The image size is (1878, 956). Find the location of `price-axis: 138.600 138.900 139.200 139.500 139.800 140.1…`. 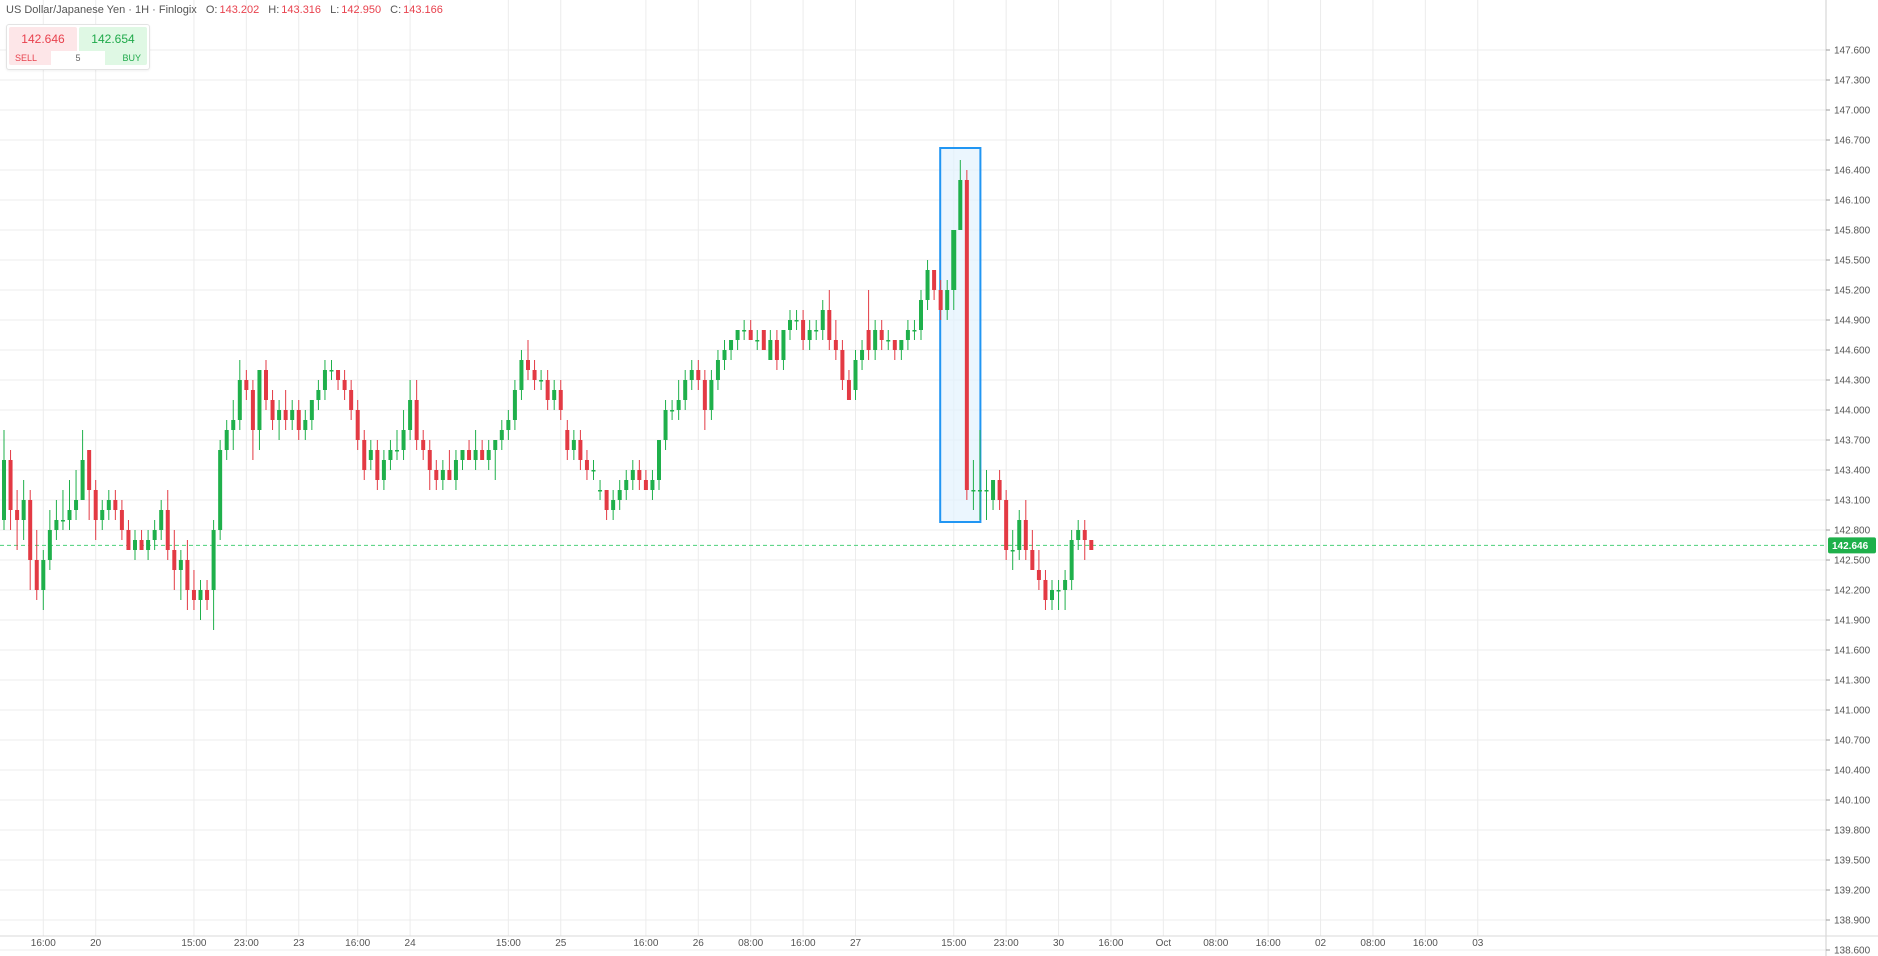

price-axis: 138.600 138.900 139.200 139.500 139.800 140.1… is located at coordinates (1848, 501).